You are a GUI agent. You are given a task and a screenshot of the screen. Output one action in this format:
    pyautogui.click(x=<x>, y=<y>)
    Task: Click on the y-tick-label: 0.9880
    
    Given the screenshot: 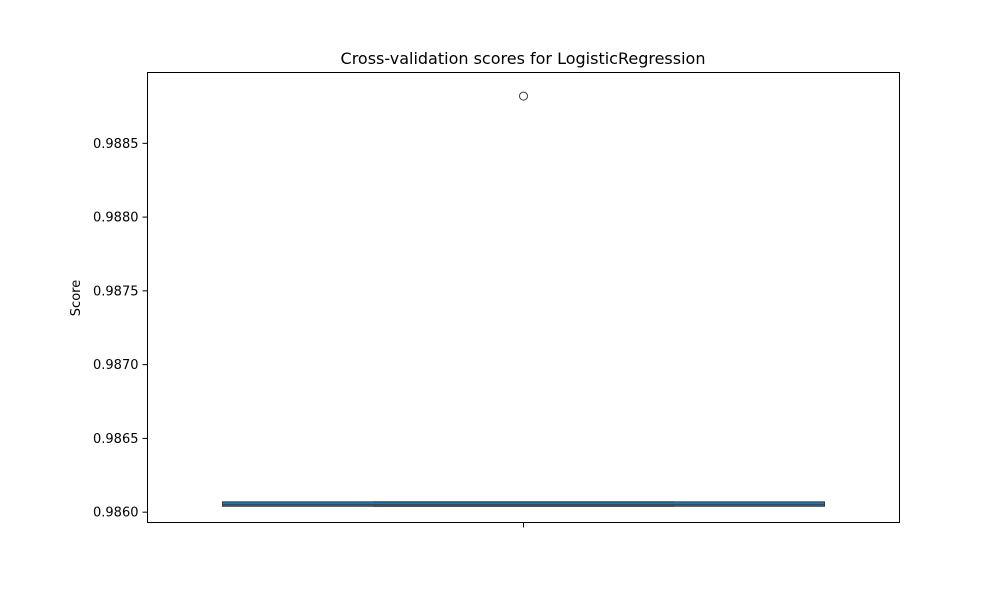 What is the action you would take?
    pyautogui.click(x=116, y=218)
    